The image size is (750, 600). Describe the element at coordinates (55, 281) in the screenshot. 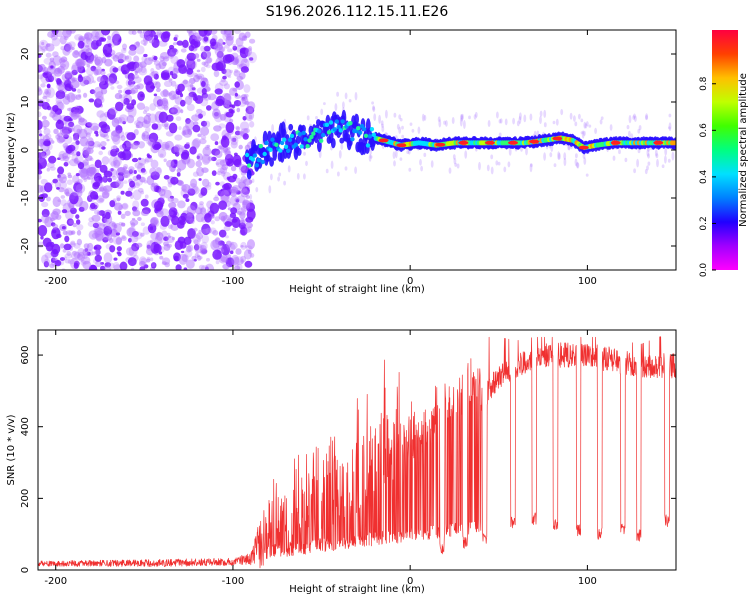

I see `spectrogram-x-tick-label: -200` at that location.